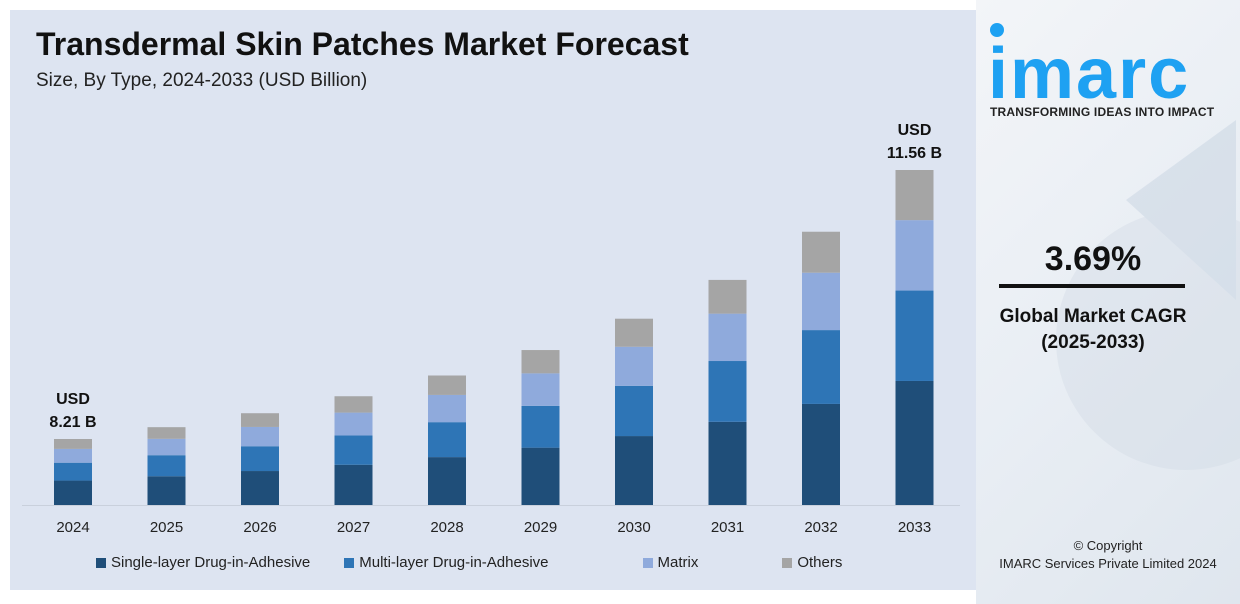 This screenshot has height=604, width=1240. What do you see at coordinates (1093, 330) in the screenshot?
I see `cagr-label: Global Market CAGR (2025-2033)` at bounding box center [1093, 330].